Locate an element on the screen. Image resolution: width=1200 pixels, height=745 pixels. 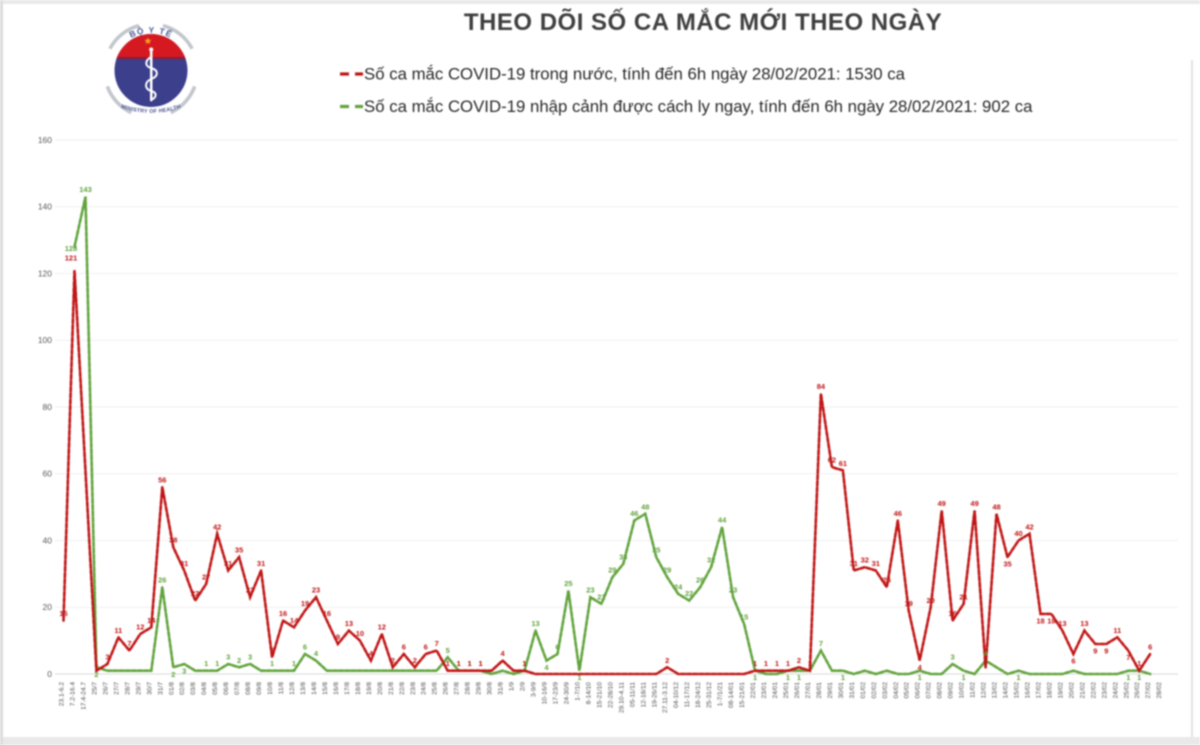
svg-text: 28/7 is located at coordinates (127, 688).